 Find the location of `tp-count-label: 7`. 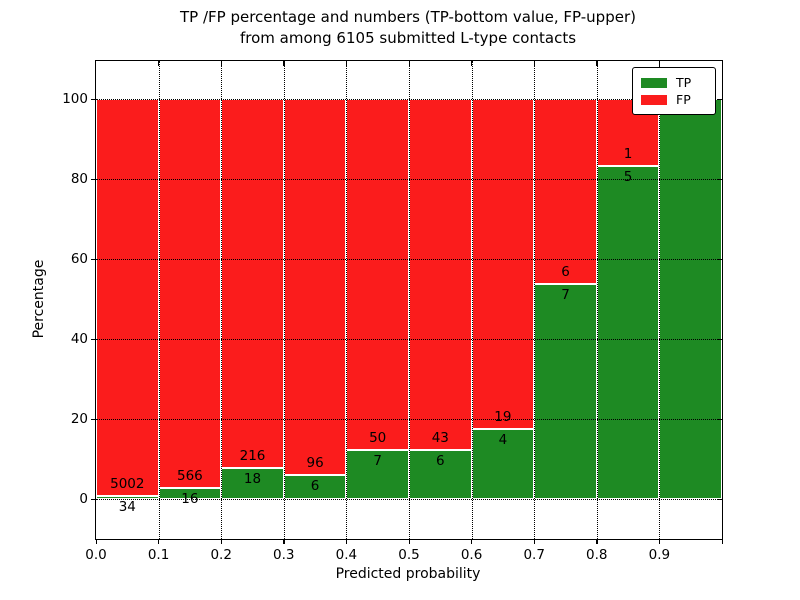

tp-count-label: 7 is located at coordinates (377, 460).